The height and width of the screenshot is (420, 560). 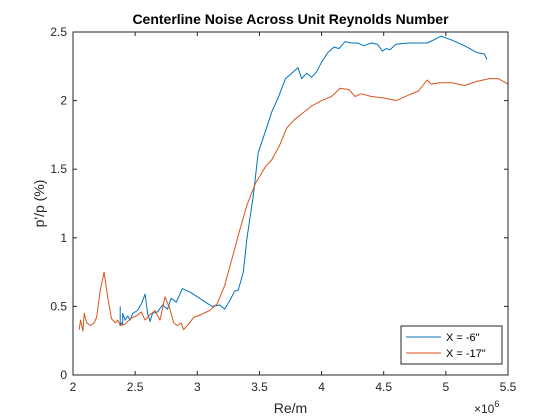 What do you see at coordinates (508, 387) in the screenshot?
I see `x-tick-label: 5.5` at bounding box center [508, 387].